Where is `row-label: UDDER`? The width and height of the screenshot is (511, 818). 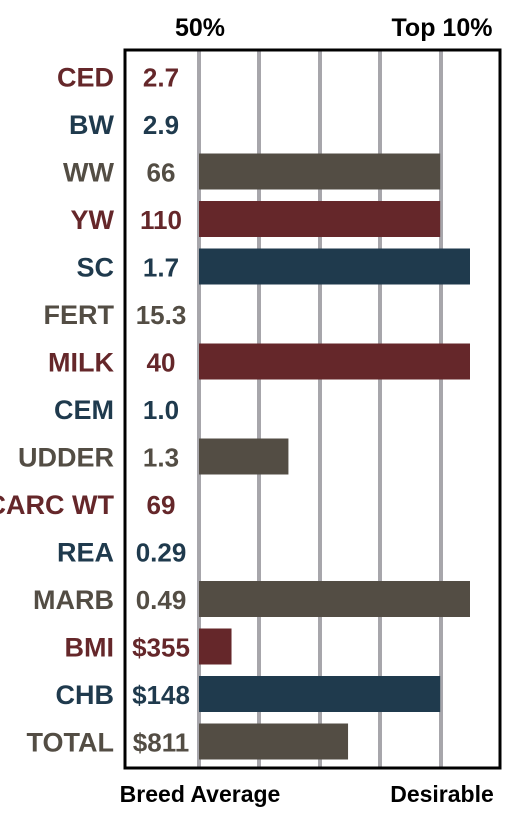
row-label: UDDER is located at coordinates (66, 458).